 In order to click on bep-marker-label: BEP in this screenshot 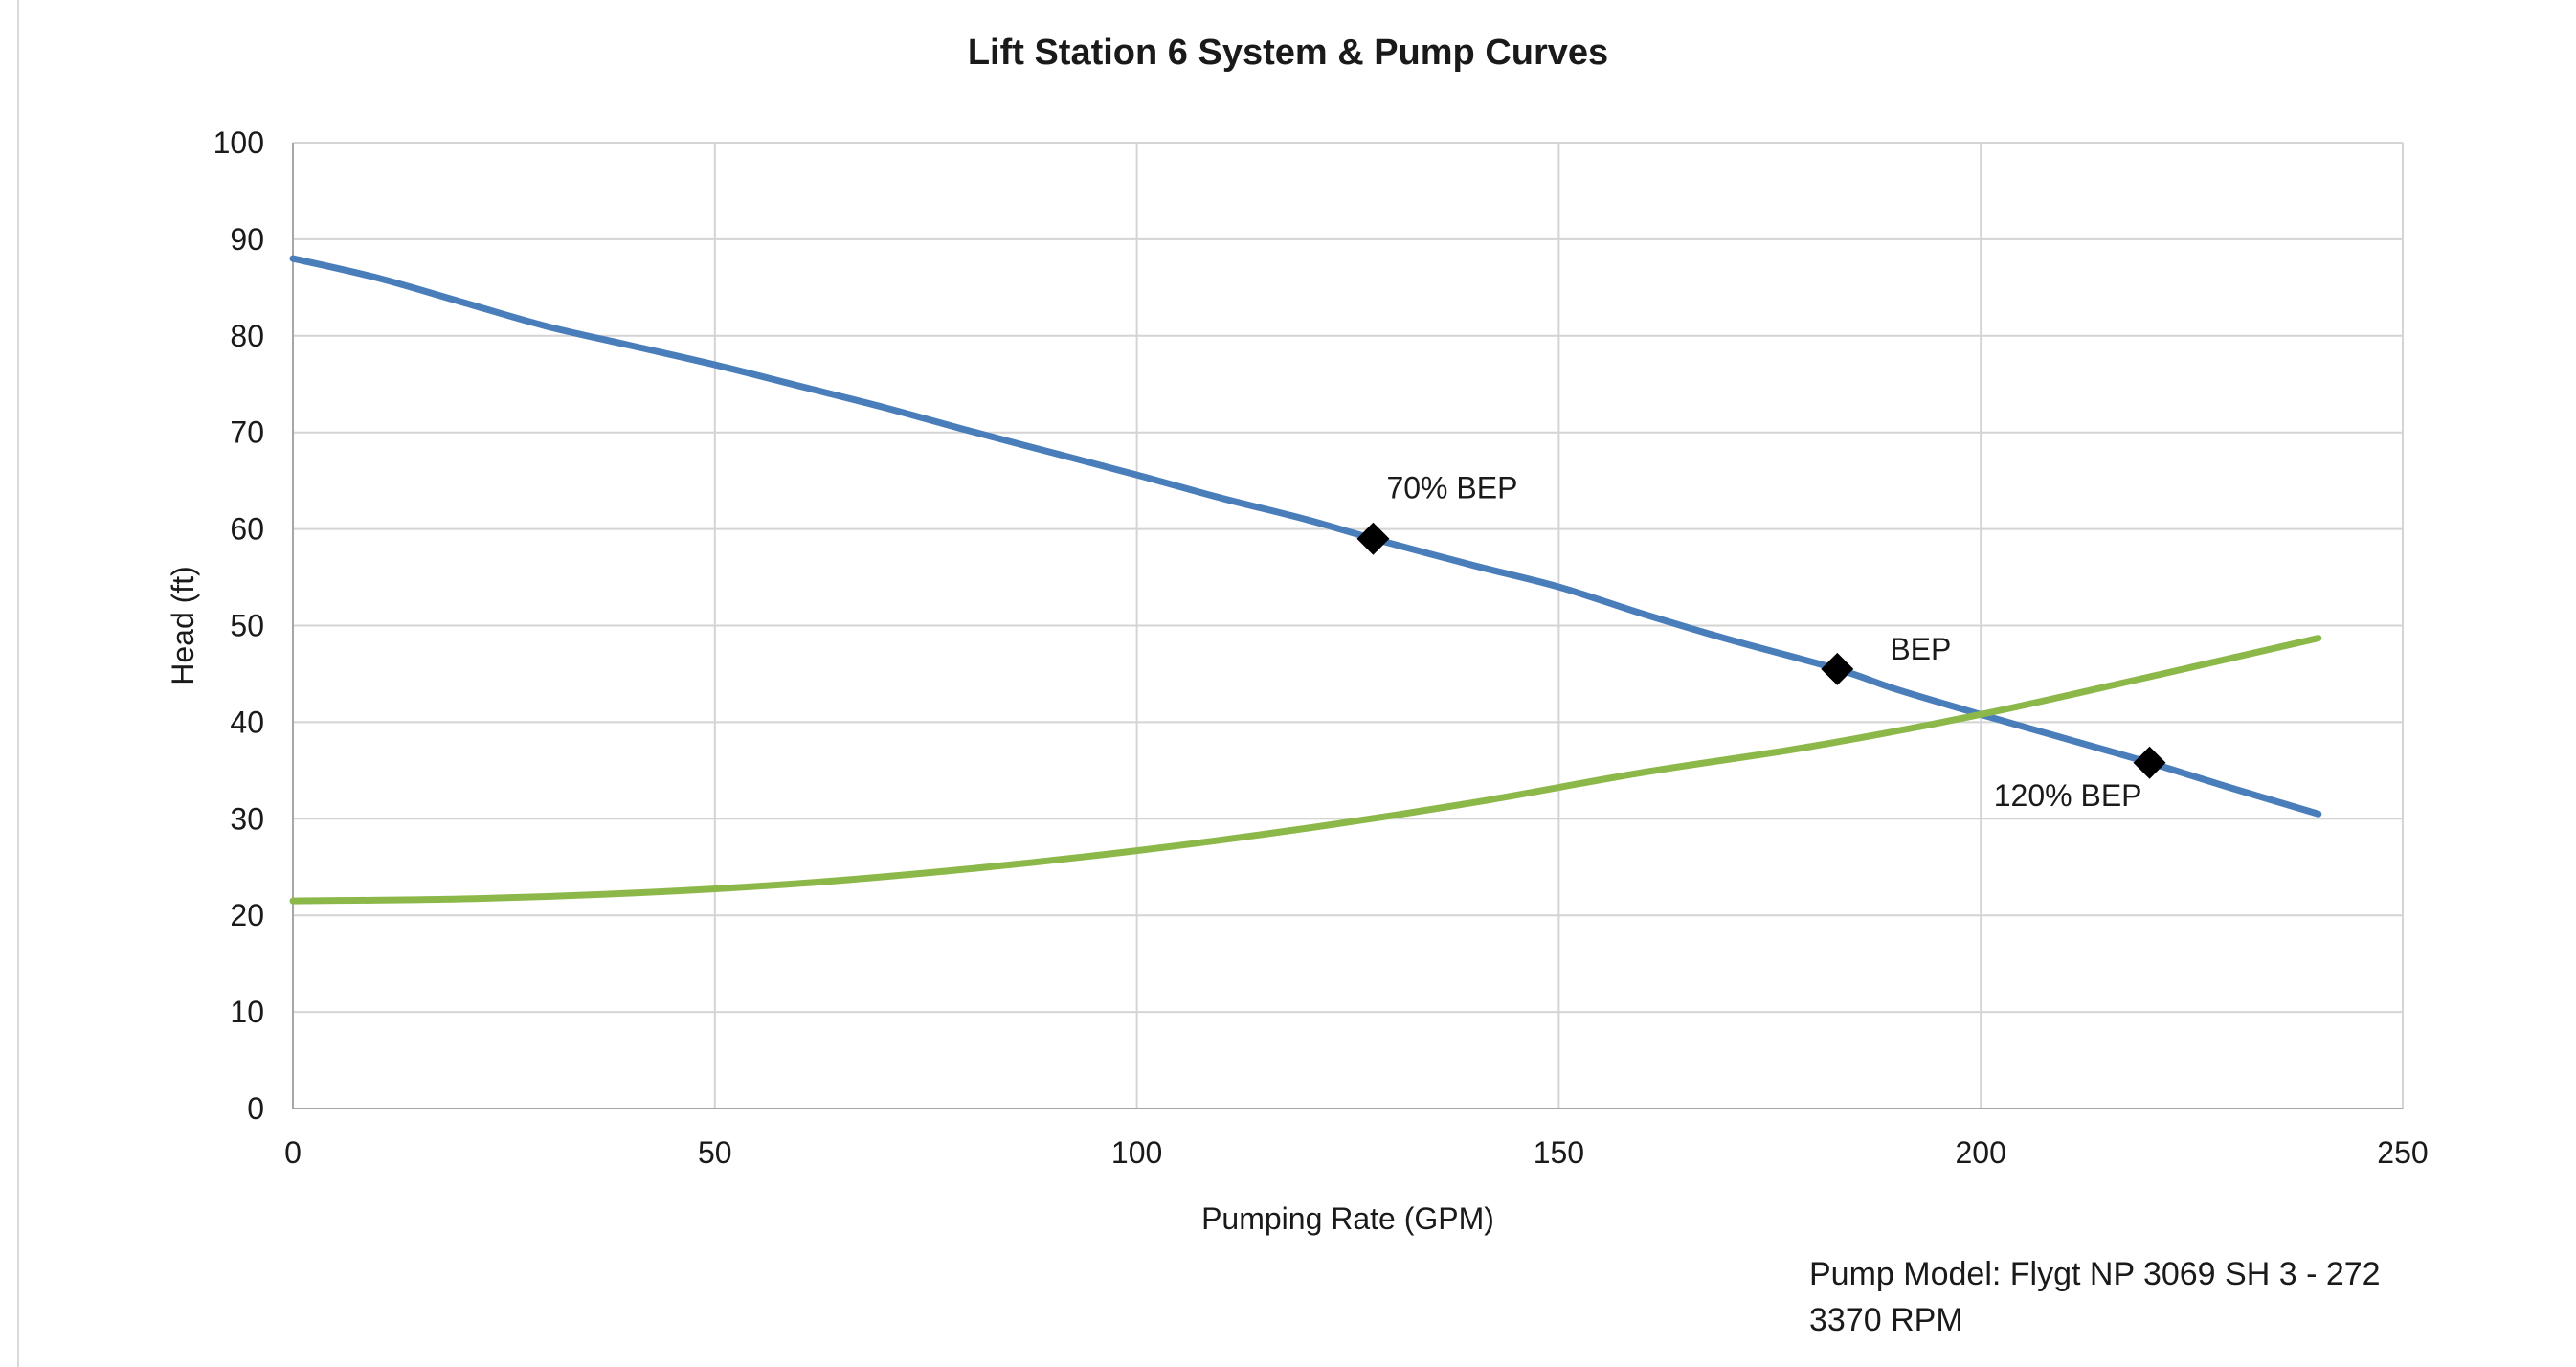, I will do `click(1921, 649)`.